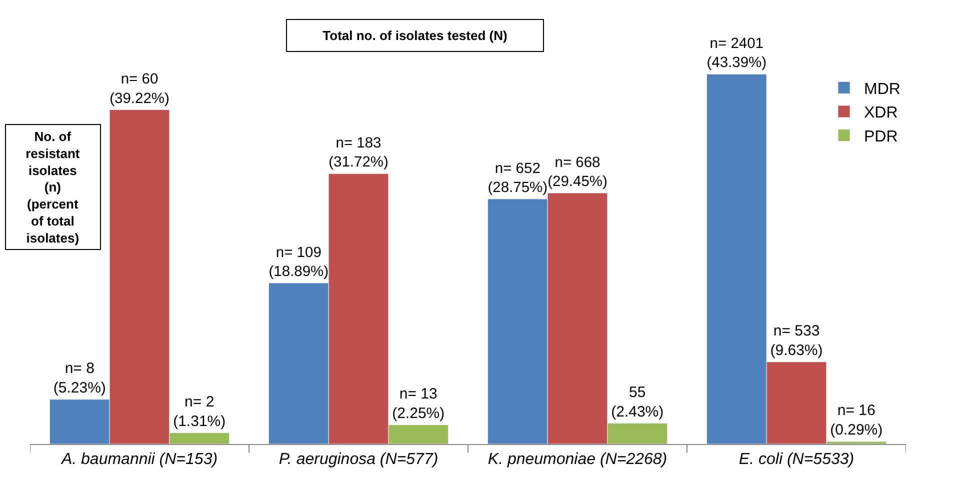 The width and height of the screenshot is (966, 494). What do you see at coordinates (140, 89) in the screenshot?
I see `data-label: n= 60 (39.22%)` at bounding box center [140, 89].